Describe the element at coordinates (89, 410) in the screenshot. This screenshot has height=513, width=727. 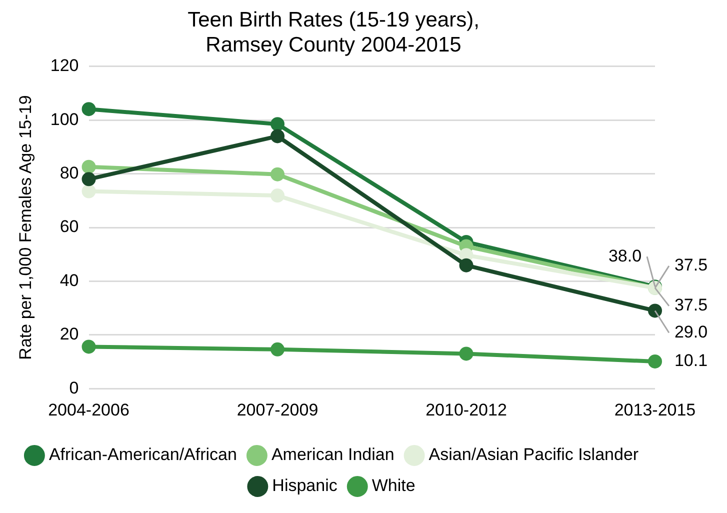
I see `x-tick-label: 2004-2006` at that location.